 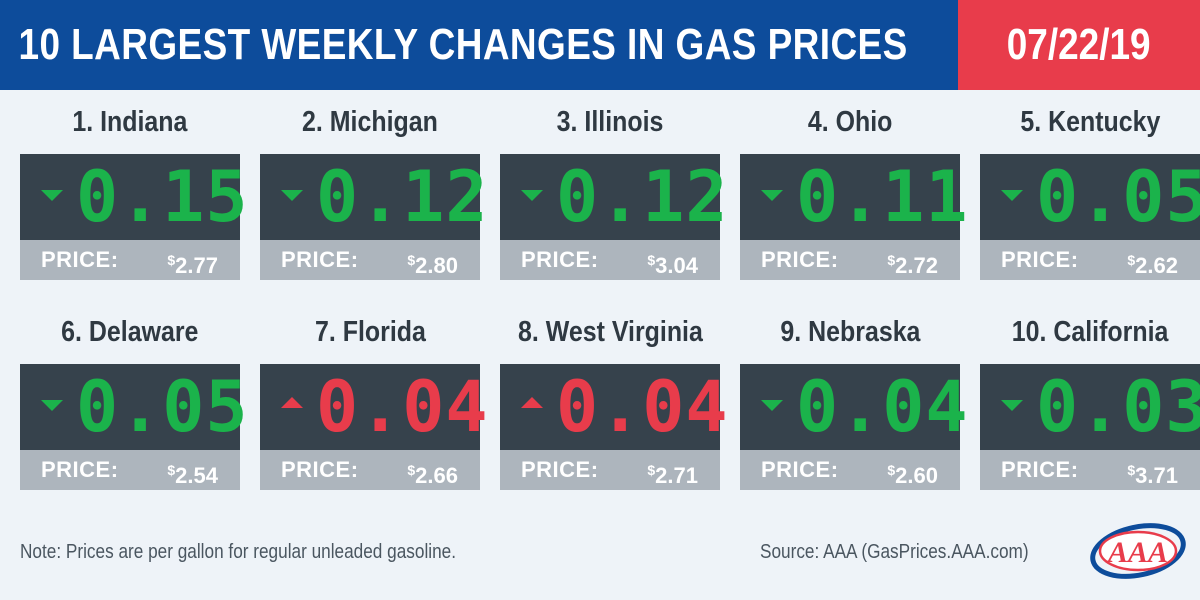 What do you see at coordinates (676, 475) in the screenshot?
I see `price-amount: 2.71` at bounding box center [676, 475].